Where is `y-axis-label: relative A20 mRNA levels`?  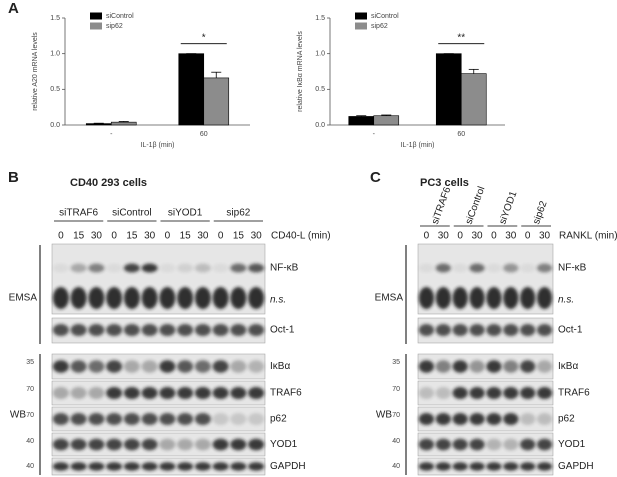 y-axis-label: relative A20 mRNA levels is located at coordinates (35, 71).